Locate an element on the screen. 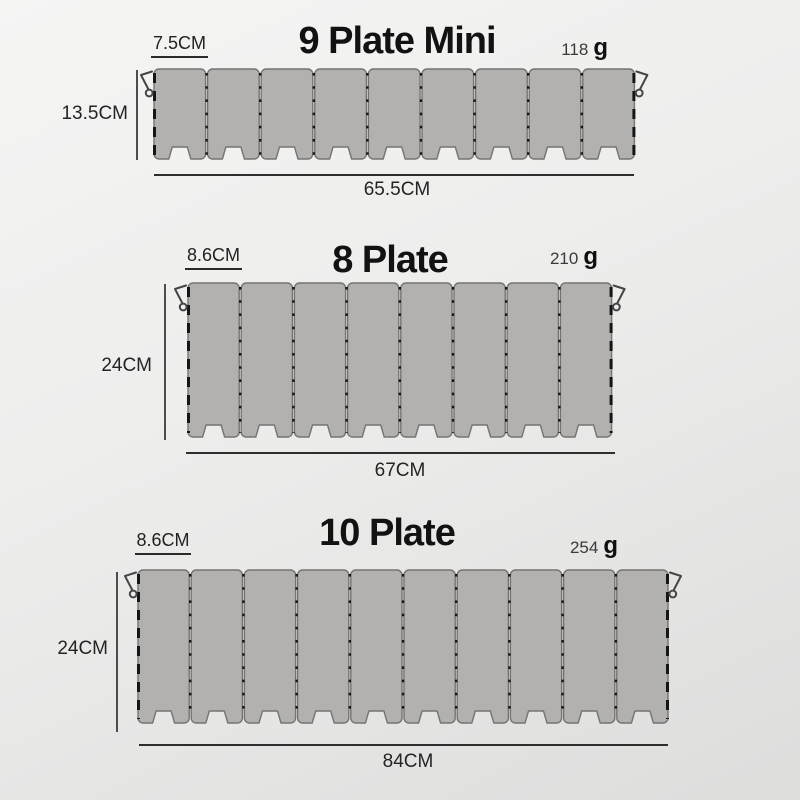  windscreen-10-plate is located at coordinates (403, 646).